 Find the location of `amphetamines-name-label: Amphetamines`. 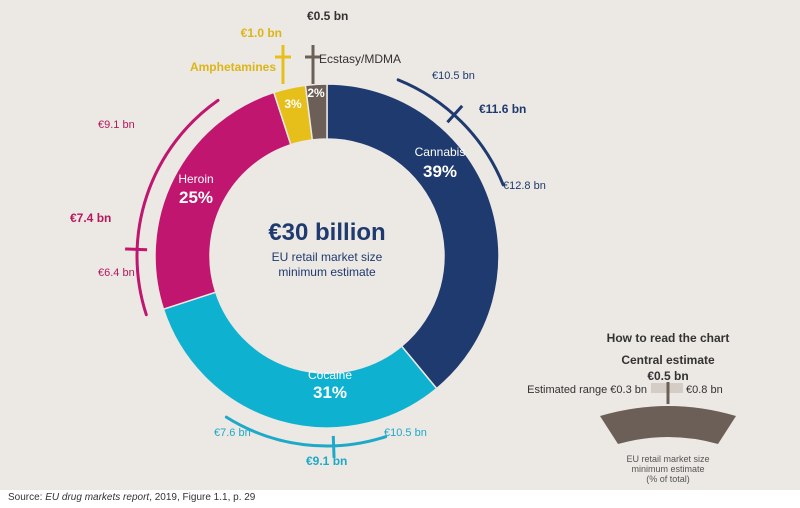

amphetamines-name-label: Amphetamines is located at coordinates (233, 67).